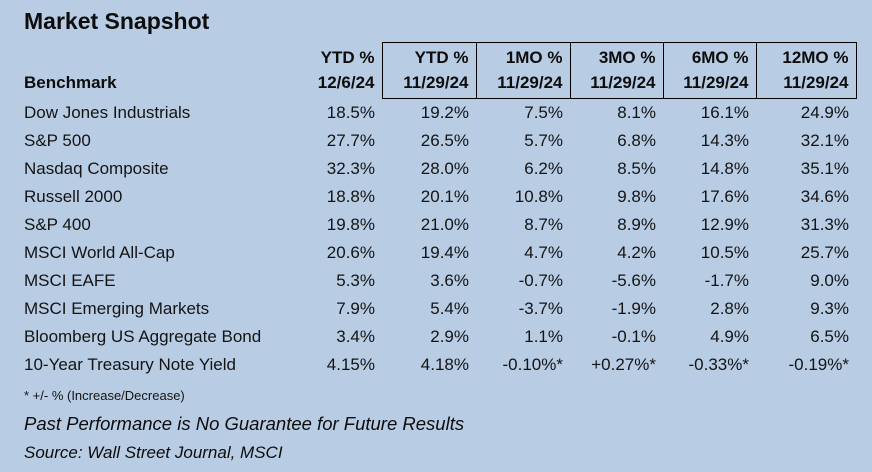 The height and width of the screenshot is (472, 872). I want to click on value-cell: -0.10%*, so click(532, 364).